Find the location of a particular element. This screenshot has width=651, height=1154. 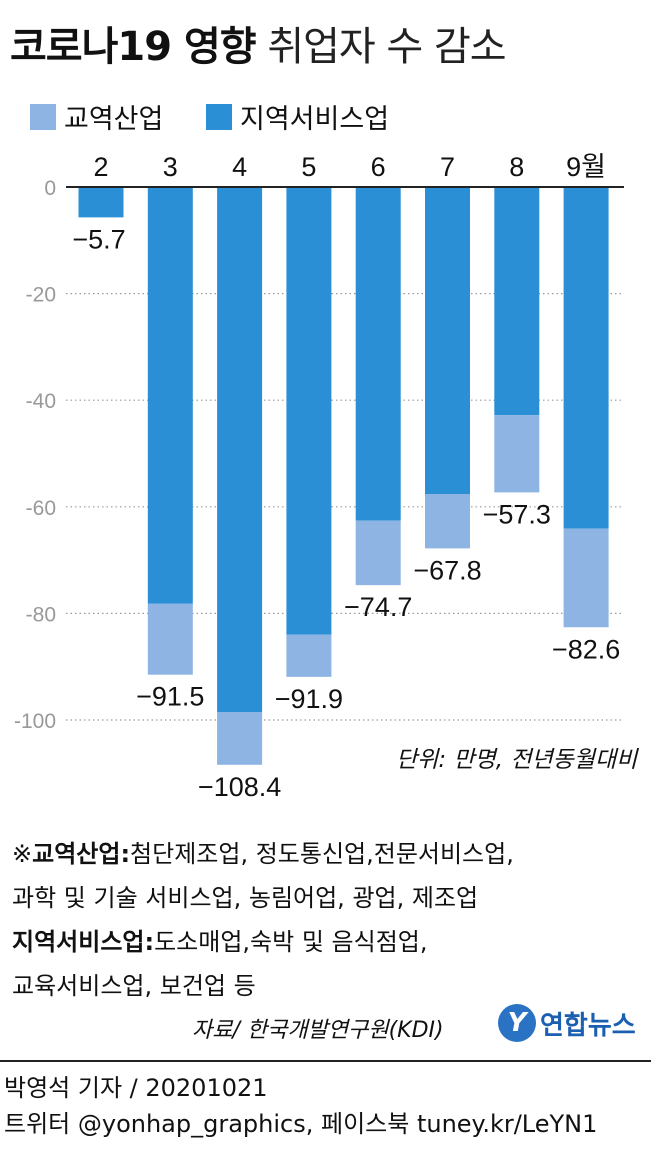

x-tick-label: 4 is located at coordinates (239, 167).